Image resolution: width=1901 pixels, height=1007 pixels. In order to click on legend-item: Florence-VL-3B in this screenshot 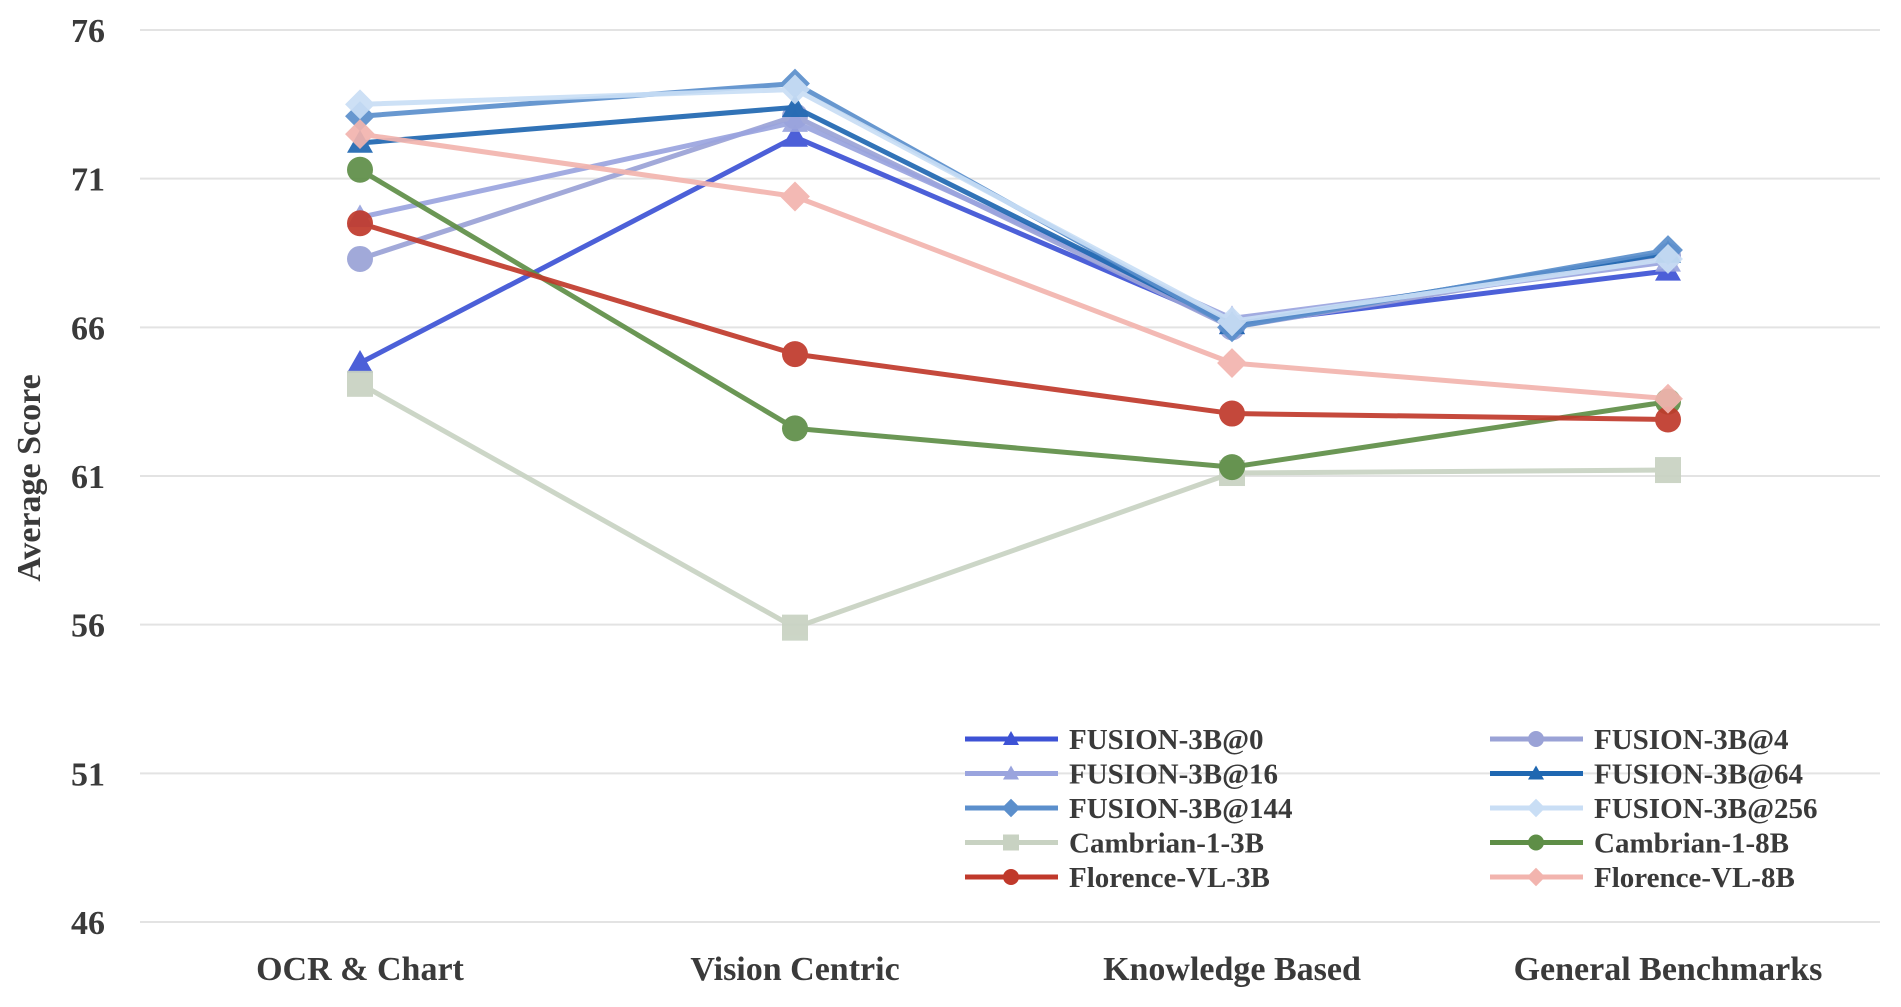, I will do `click(1117, 878)`.